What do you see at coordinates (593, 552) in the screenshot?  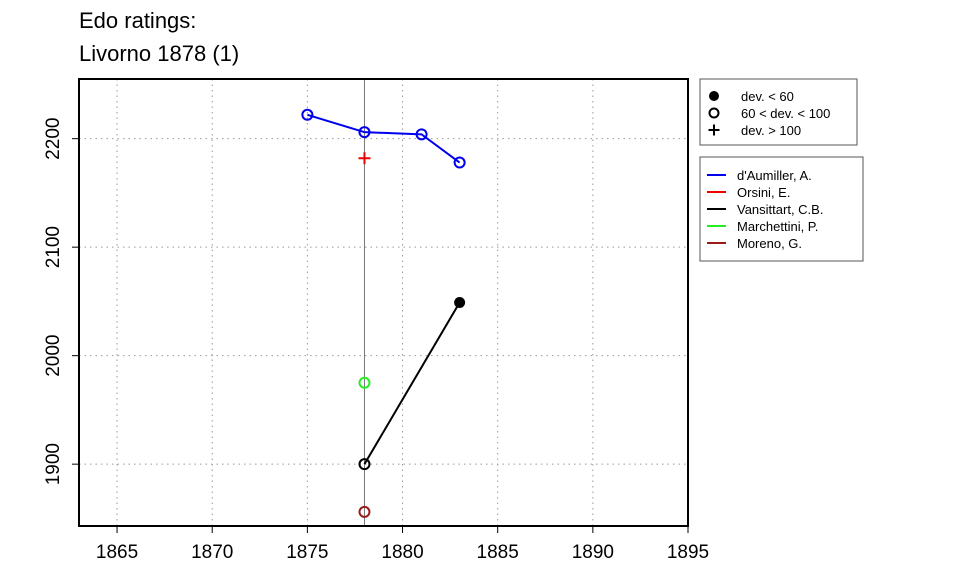 I see `x-tick-label: 1890` at bounding box center [593, 552].